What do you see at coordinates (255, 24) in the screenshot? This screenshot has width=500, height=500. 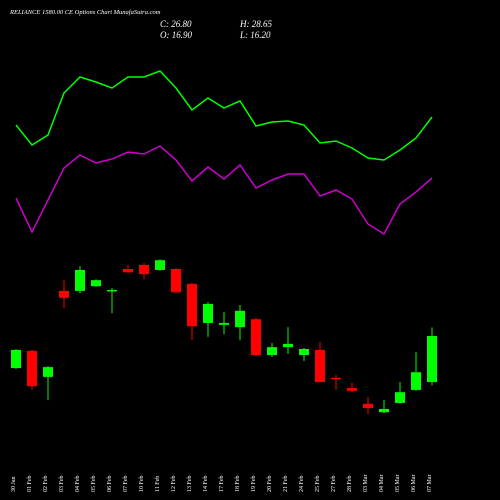 I see `ohlc-high: H: 28.65` at bounding box center [255, 24].